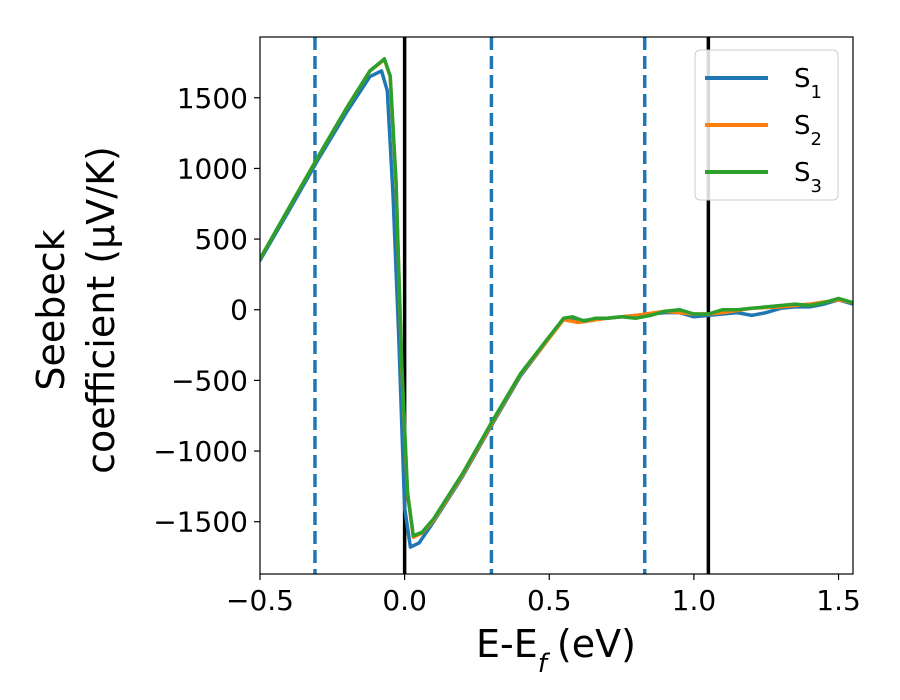 The width and height of the screenshot is (900, 700). I want to click on legend: S1 S2 S3, so click(766, 125).